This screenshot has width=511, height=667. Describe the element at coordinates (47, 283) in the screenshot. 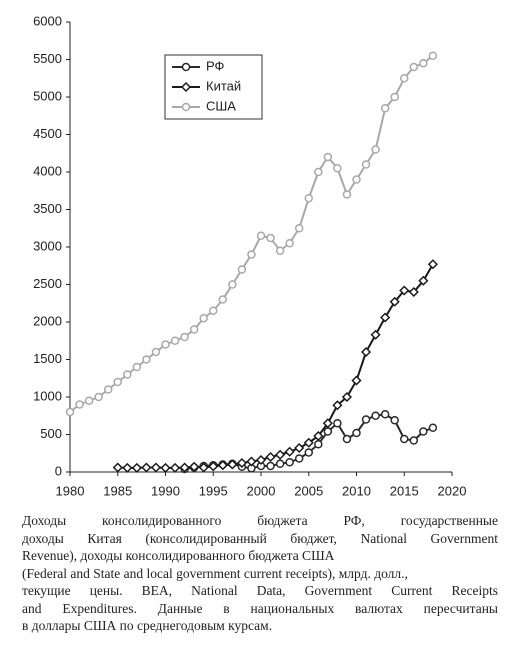

I see `y-tick-label: 2500` at that location.